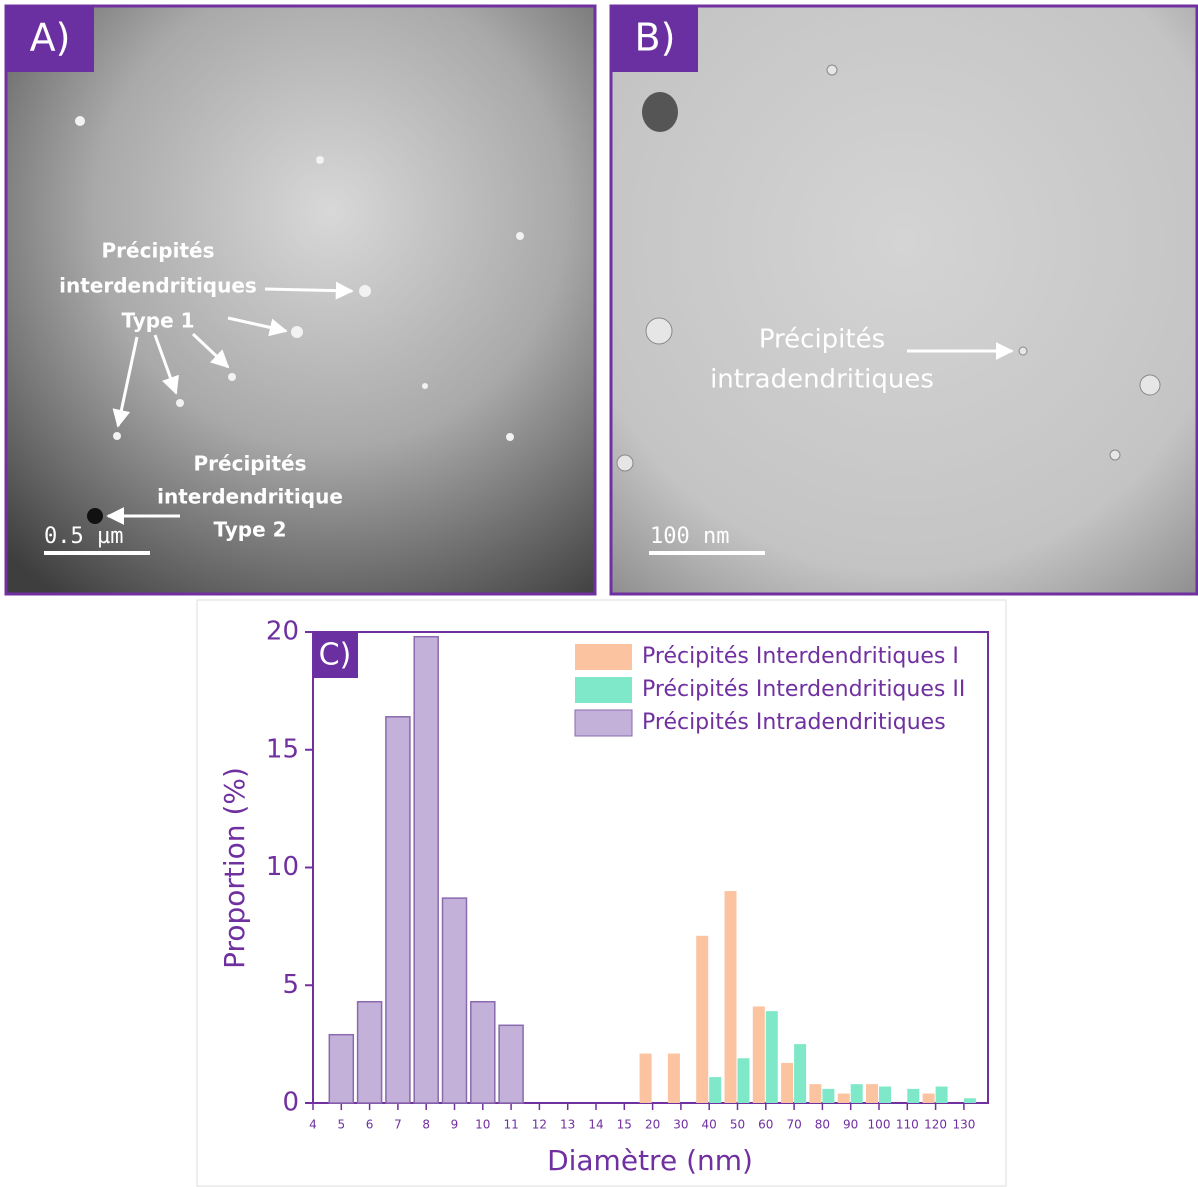 Image resolution: width=1198 pixels, height=1187 pixels. I want to click on panel-label: B), so click(655, 38).